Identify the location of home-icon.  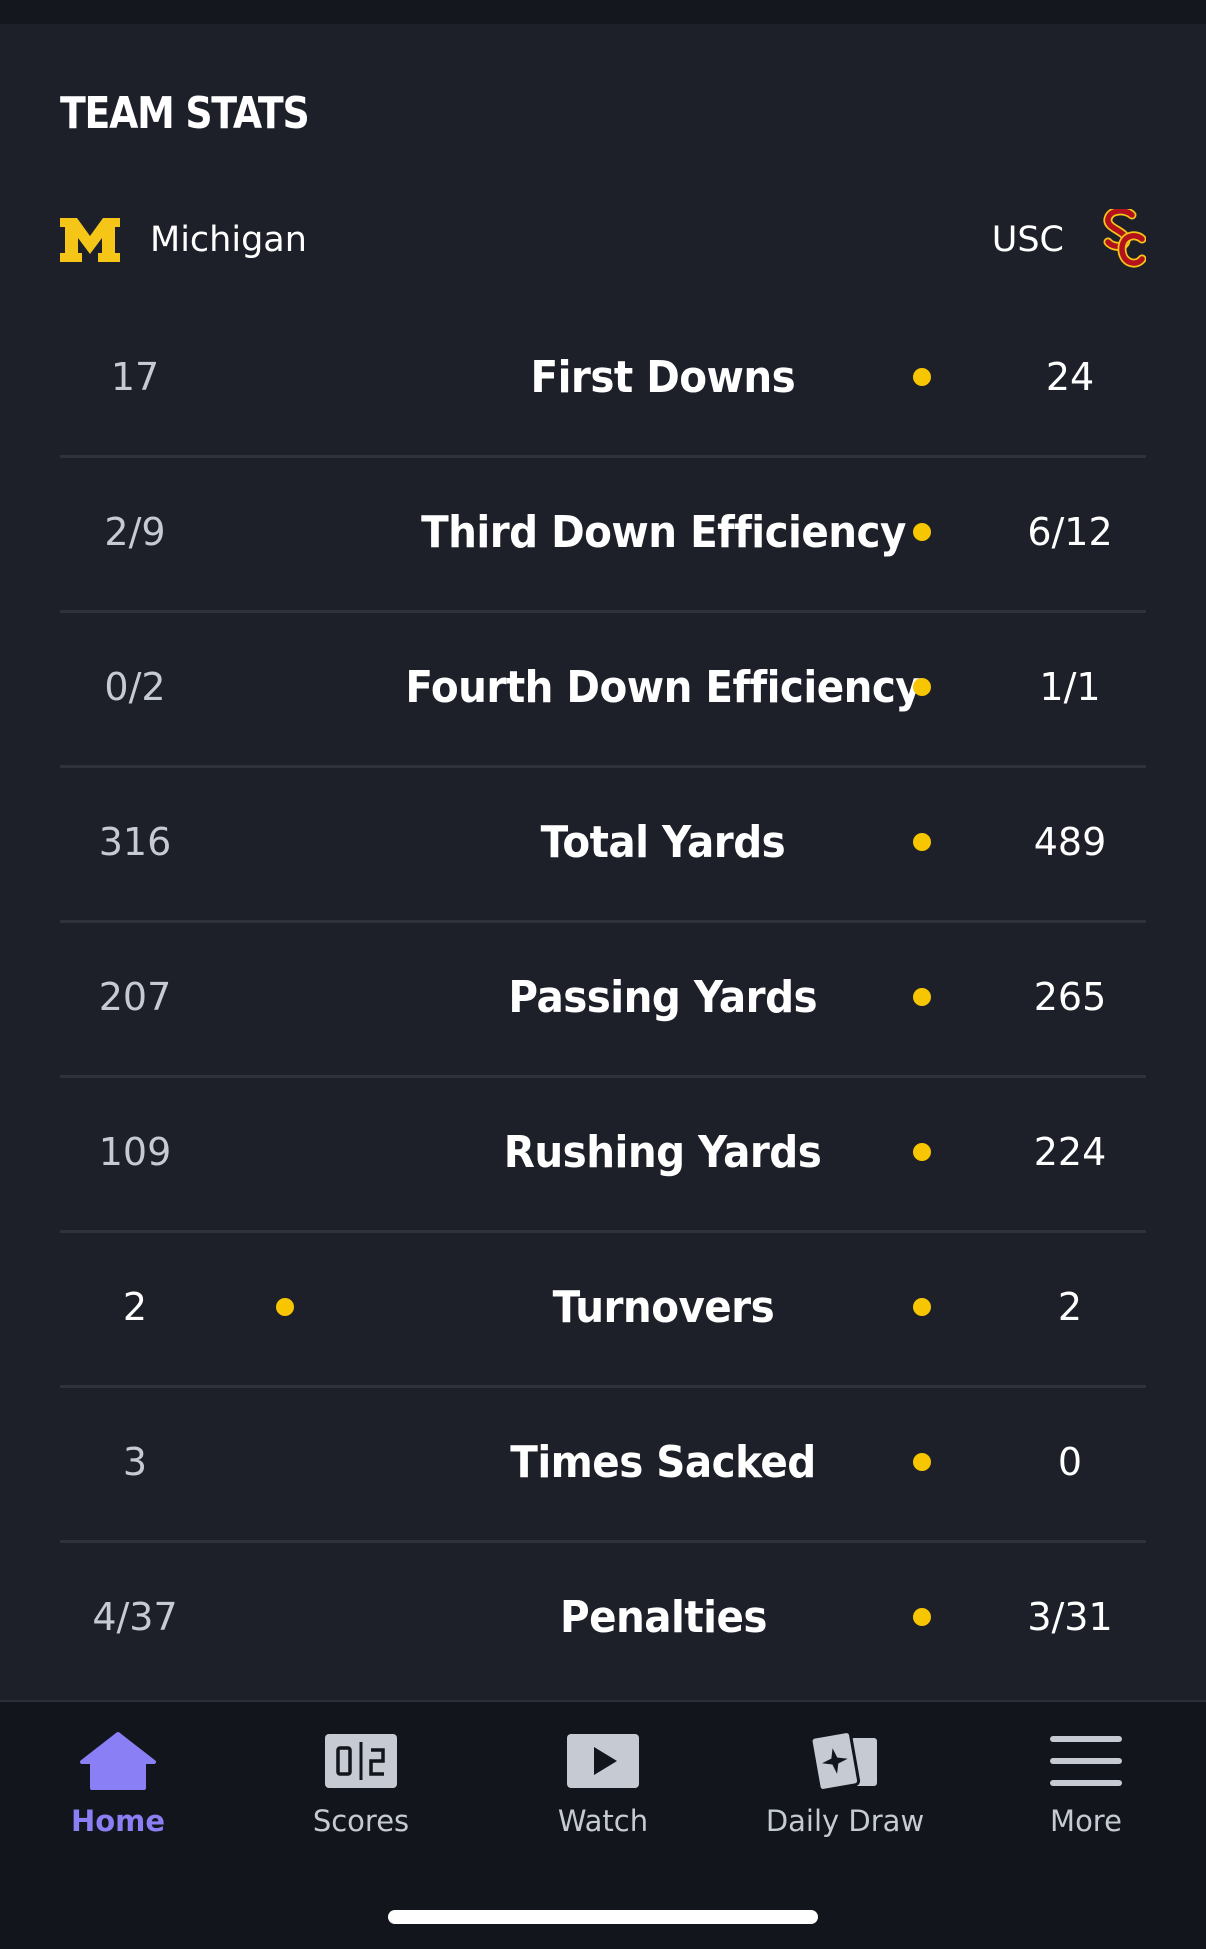
(118, 1761).